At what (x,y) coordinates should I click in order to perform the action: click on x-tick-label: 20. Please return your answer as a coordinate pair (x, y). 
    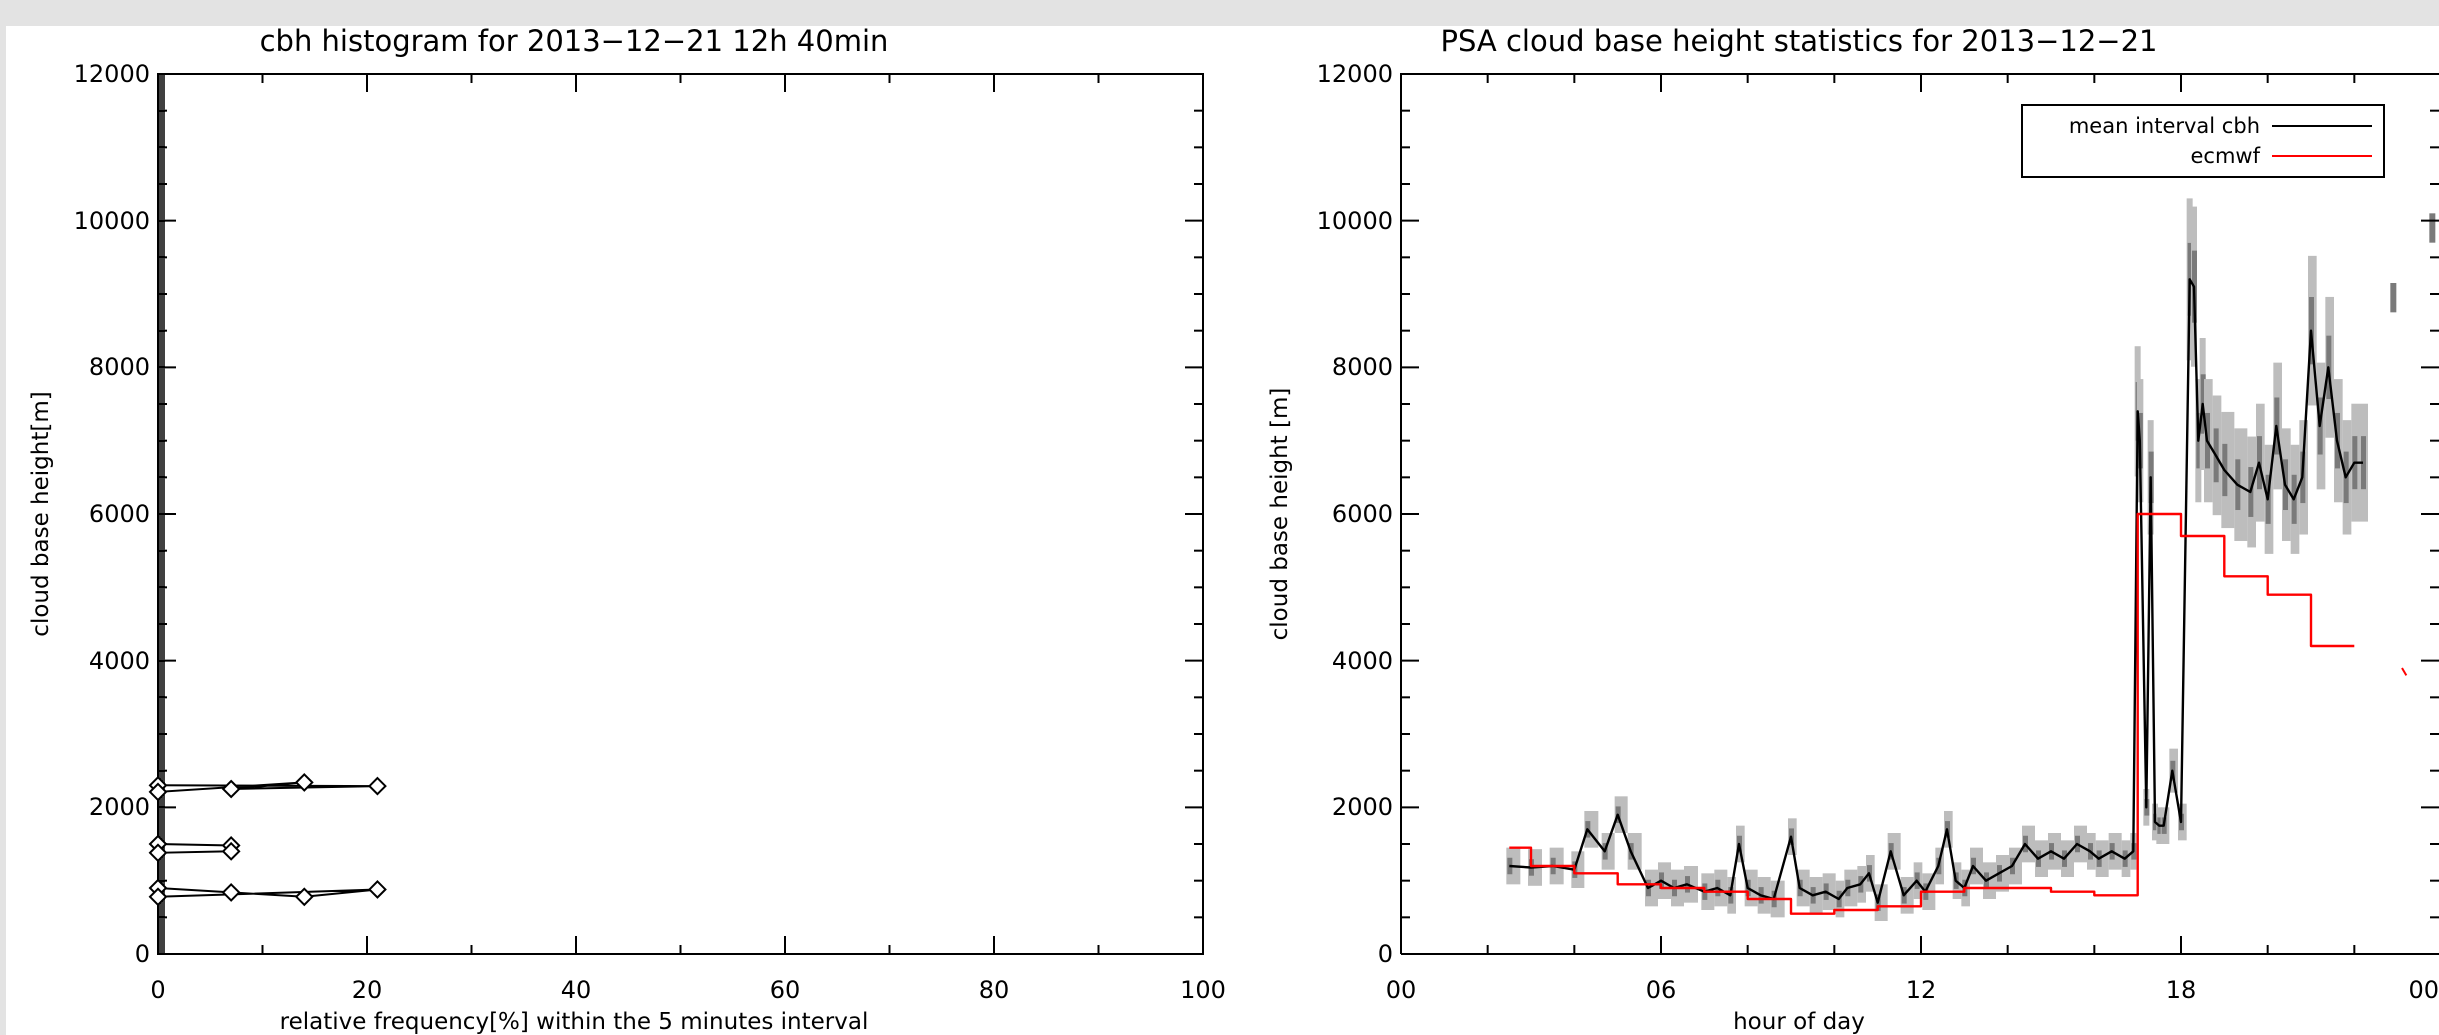
    Looking at the image, I should click on (367, 990).